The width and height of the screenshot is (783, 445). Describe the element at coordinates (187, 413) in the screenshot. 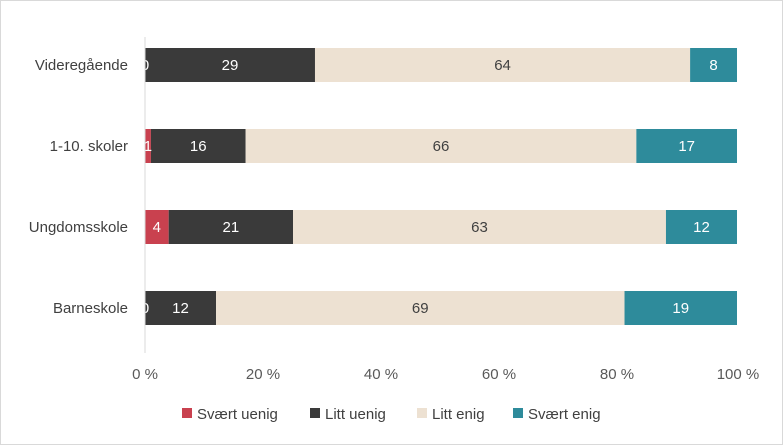

I see `legend-swatch-svaert-uenig` at that location.